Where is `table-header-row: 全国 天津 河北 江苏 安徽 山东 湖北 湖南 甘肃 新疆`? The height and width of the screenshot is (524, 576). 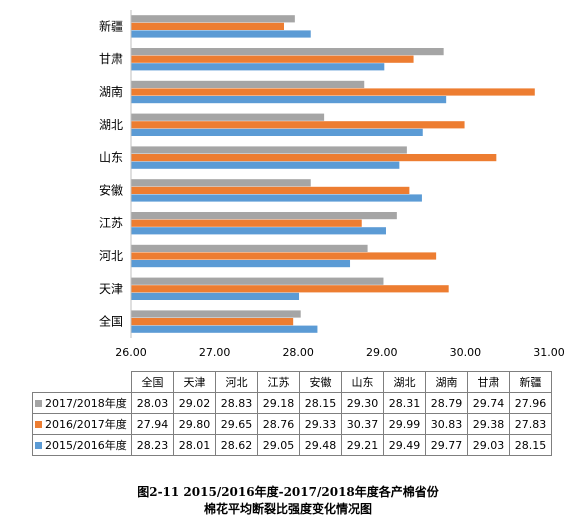 table-header-row: 全国 天津 河北 江苏 安徽 山东 湖北 湖南 甘肃 新疆 is located at coordinates (292, 382).